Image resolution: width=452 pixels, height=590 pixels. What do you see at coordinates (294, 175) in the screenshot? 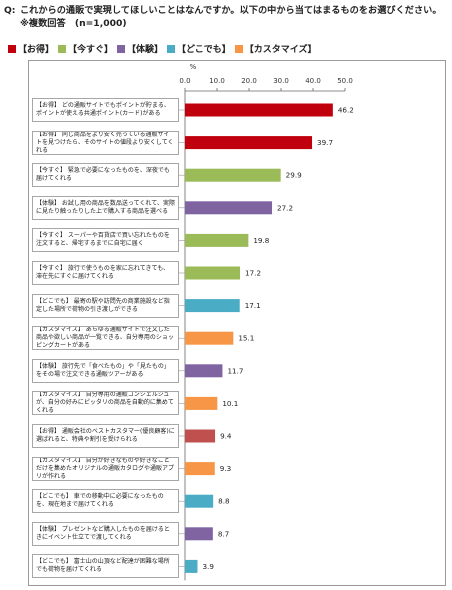
I see `value-label: 29.9` at bounding box center [294, 175].